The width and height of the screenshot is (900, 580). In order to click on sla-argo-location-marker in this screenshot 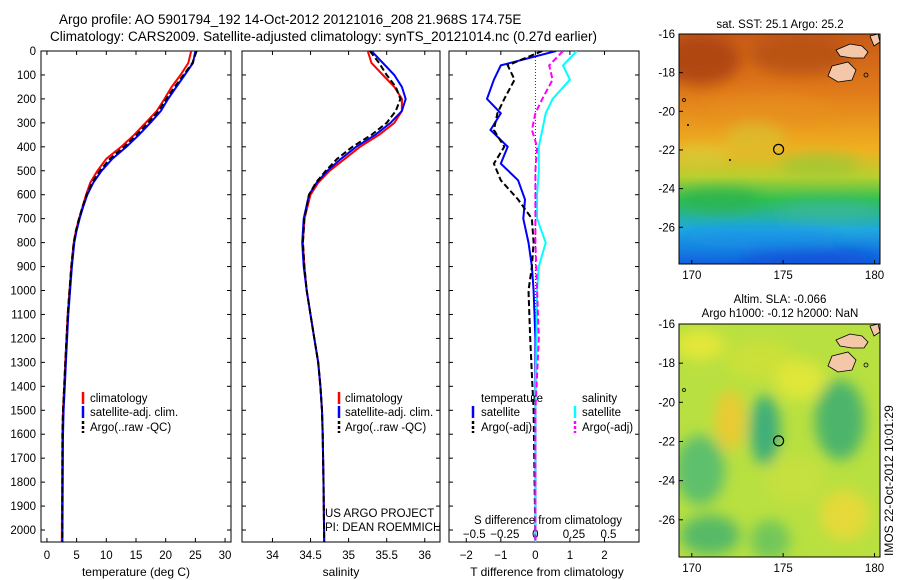, I will do `click(778, 441)`.